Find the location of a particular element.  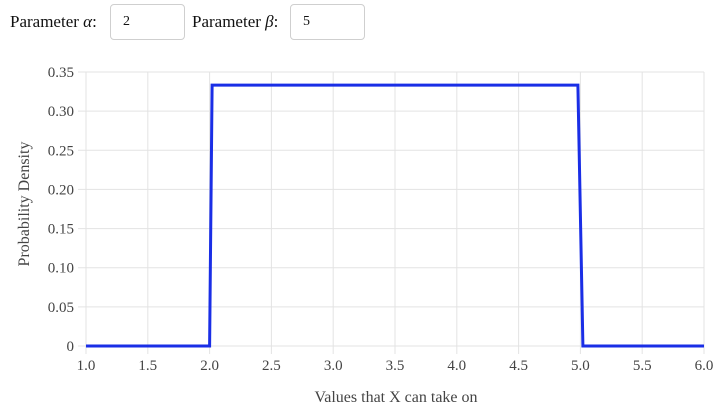

x-axis-title: Values that X can take on is located at coordinates (395, 397).